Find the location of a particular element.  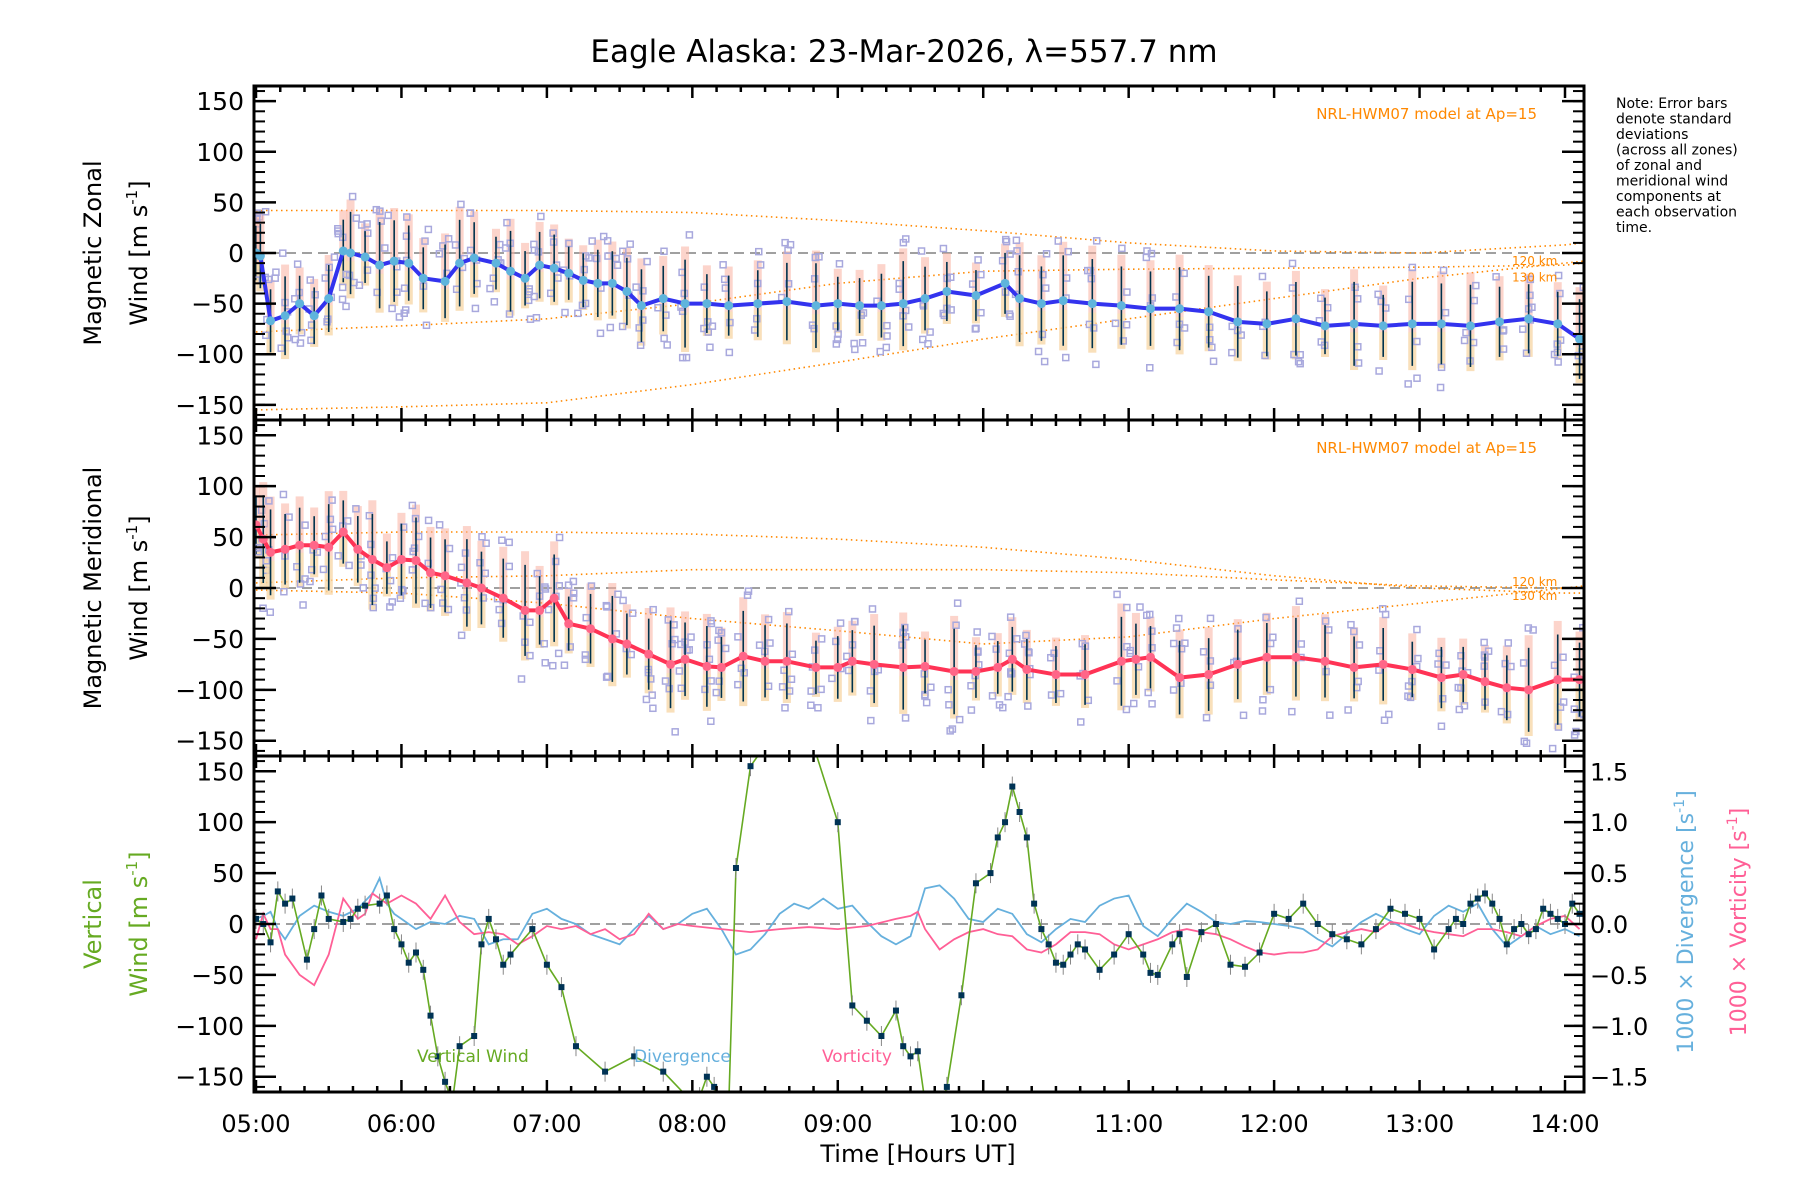

y-tick-label: −100 is located at coordinates (209, 354).